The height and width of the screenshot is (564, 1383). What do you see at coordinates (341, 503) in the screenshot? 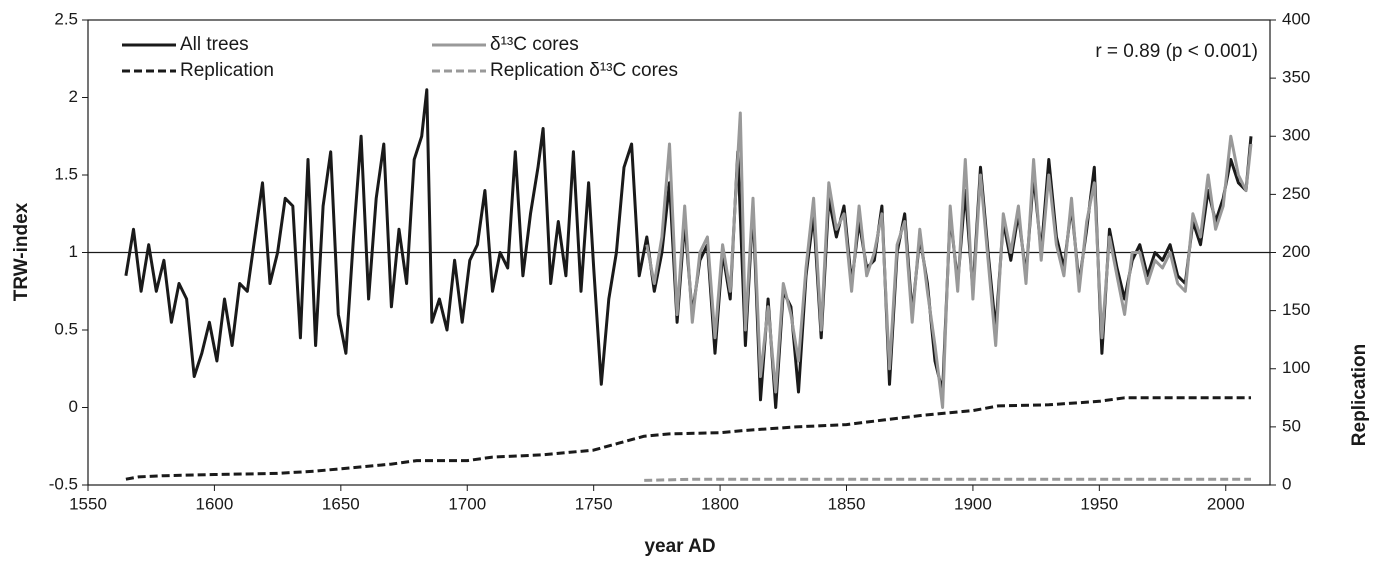
I see `x-tick-label: 1650` at bounding box center [341, 503].